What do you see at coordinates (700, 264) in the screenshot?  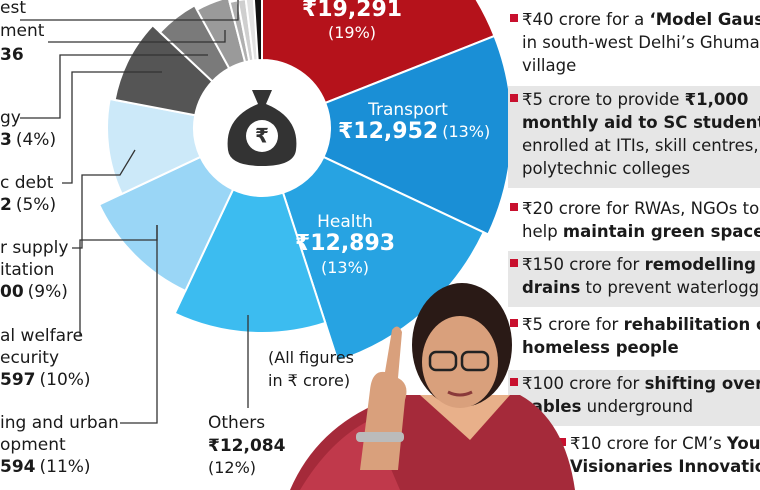 I see `item-run: remodelling` at bounding box center [700, 264].